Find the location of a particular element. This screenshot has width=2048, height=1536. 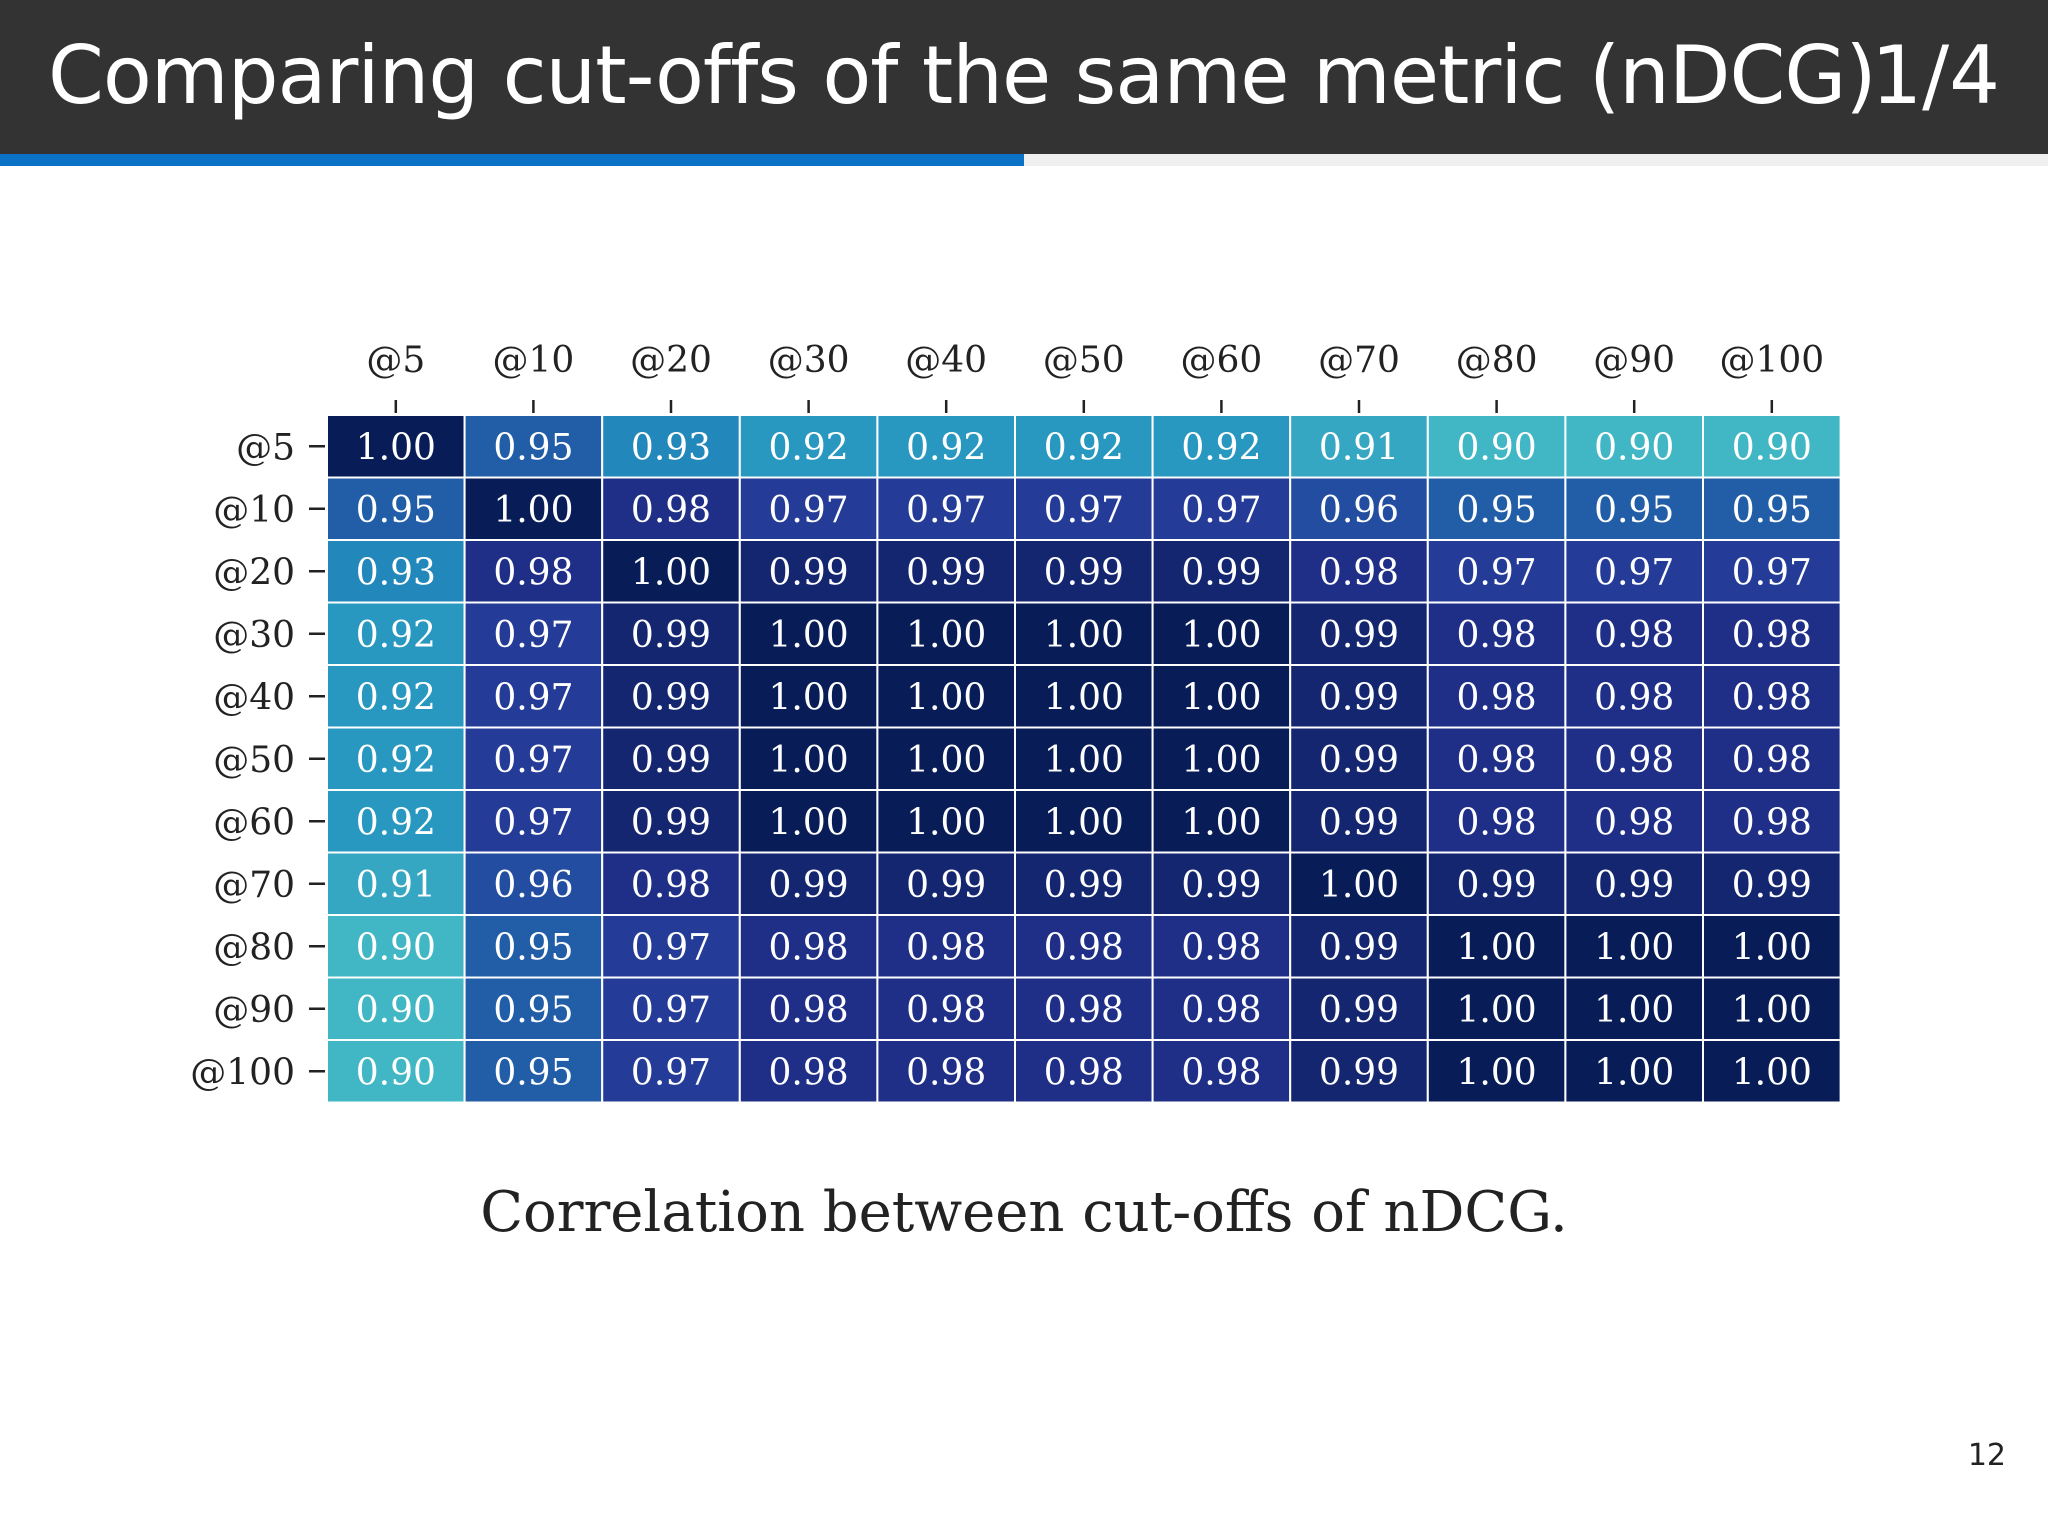

y-tick-label: @5 is located at coordinates (265, 447).